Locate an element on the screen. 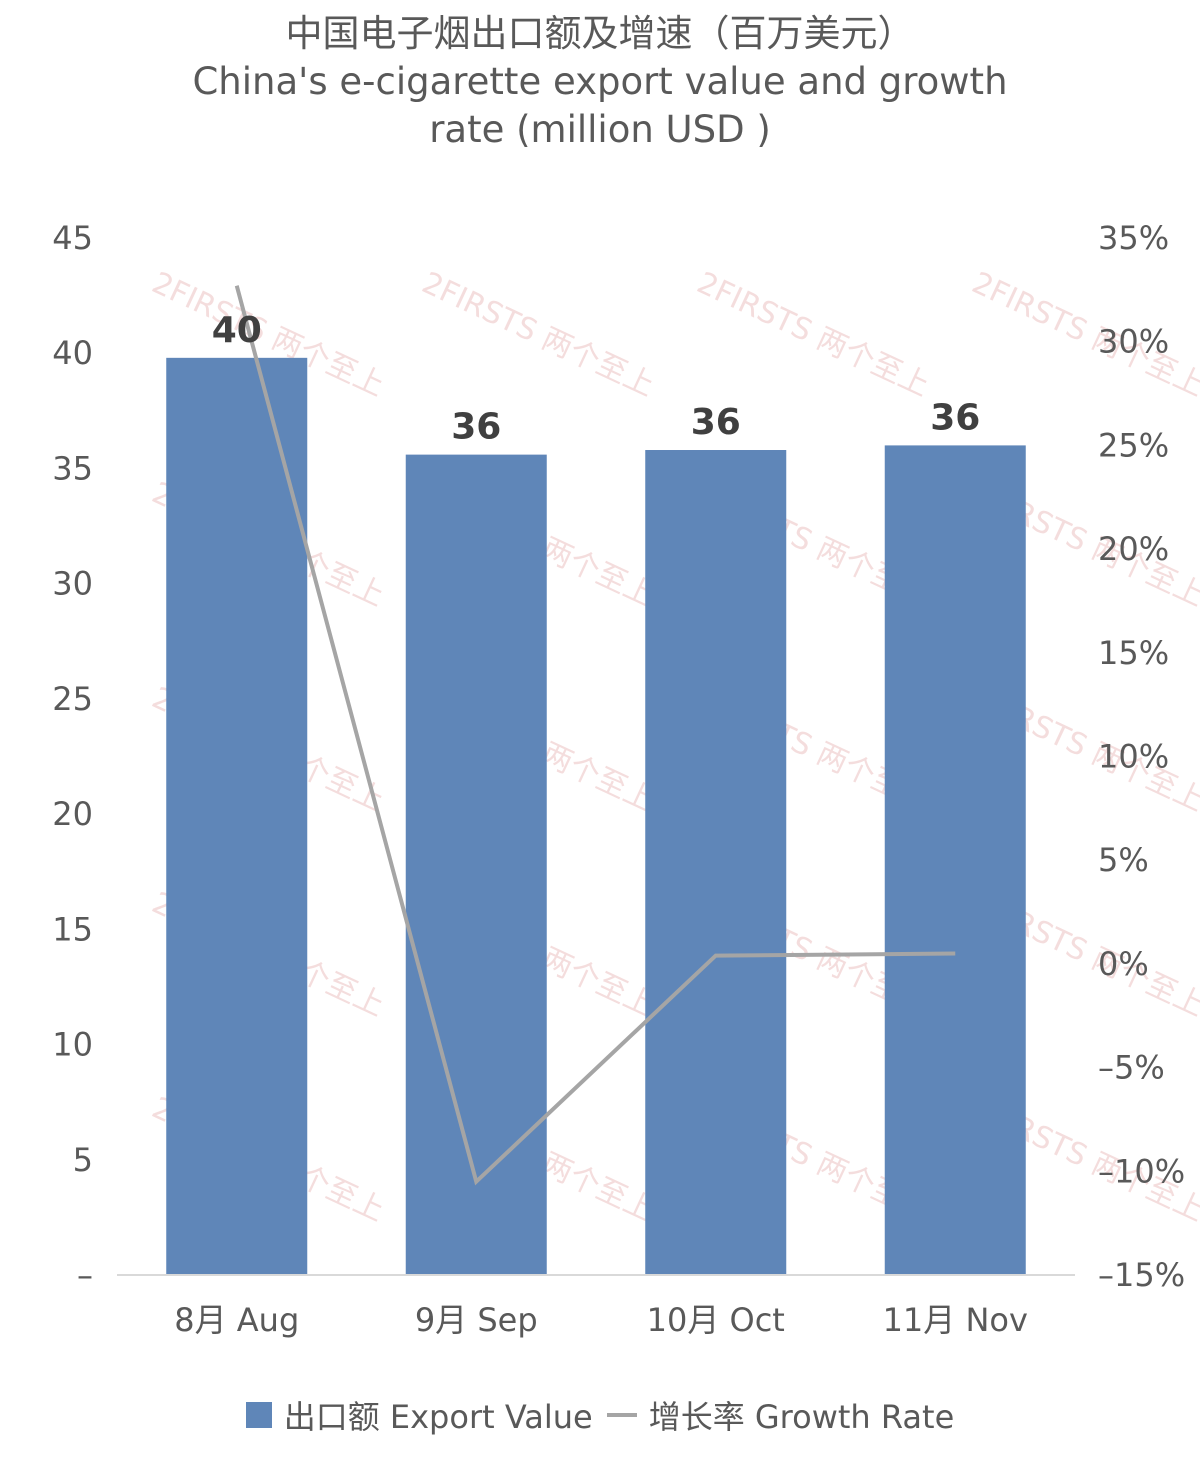  left-axis-tick-label: 30 is located at coordinates (72, 584).